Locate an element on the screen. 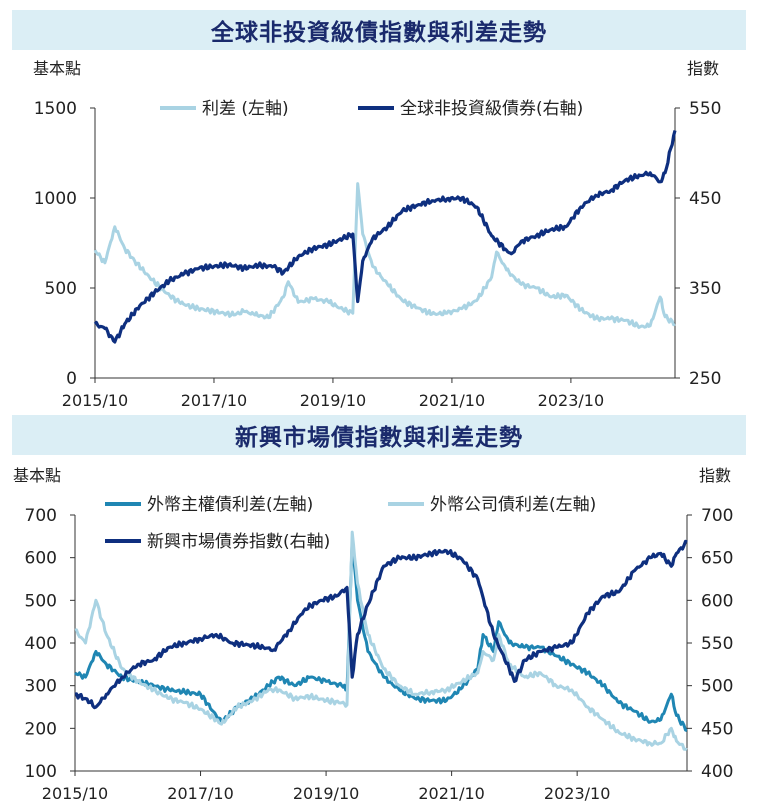 The width and height of the screenshot is (758, 810). y2-tick-label: 500 is located at coordinates (717, 687).